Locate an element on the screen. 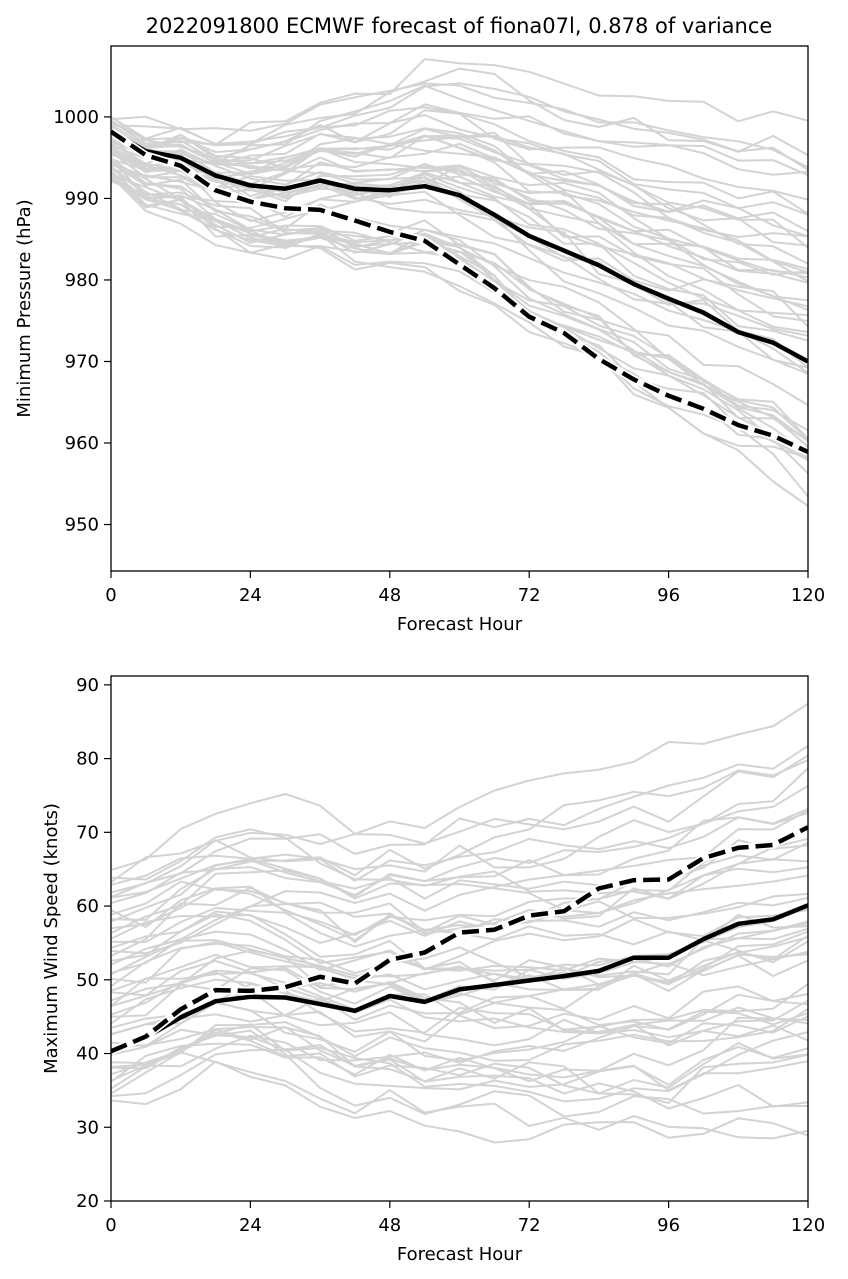 This screenshot has width=848, height=1279. wind-y-tick-label: 20 is located at coordinates (87, 1201).